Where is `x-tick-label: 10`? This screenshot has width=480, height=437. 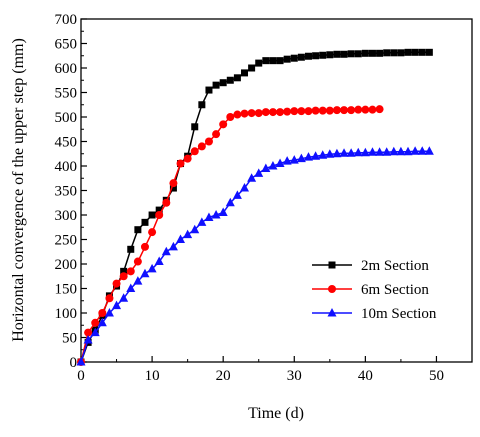
x-tick-label: 10 is located at coordinates (152, 376).